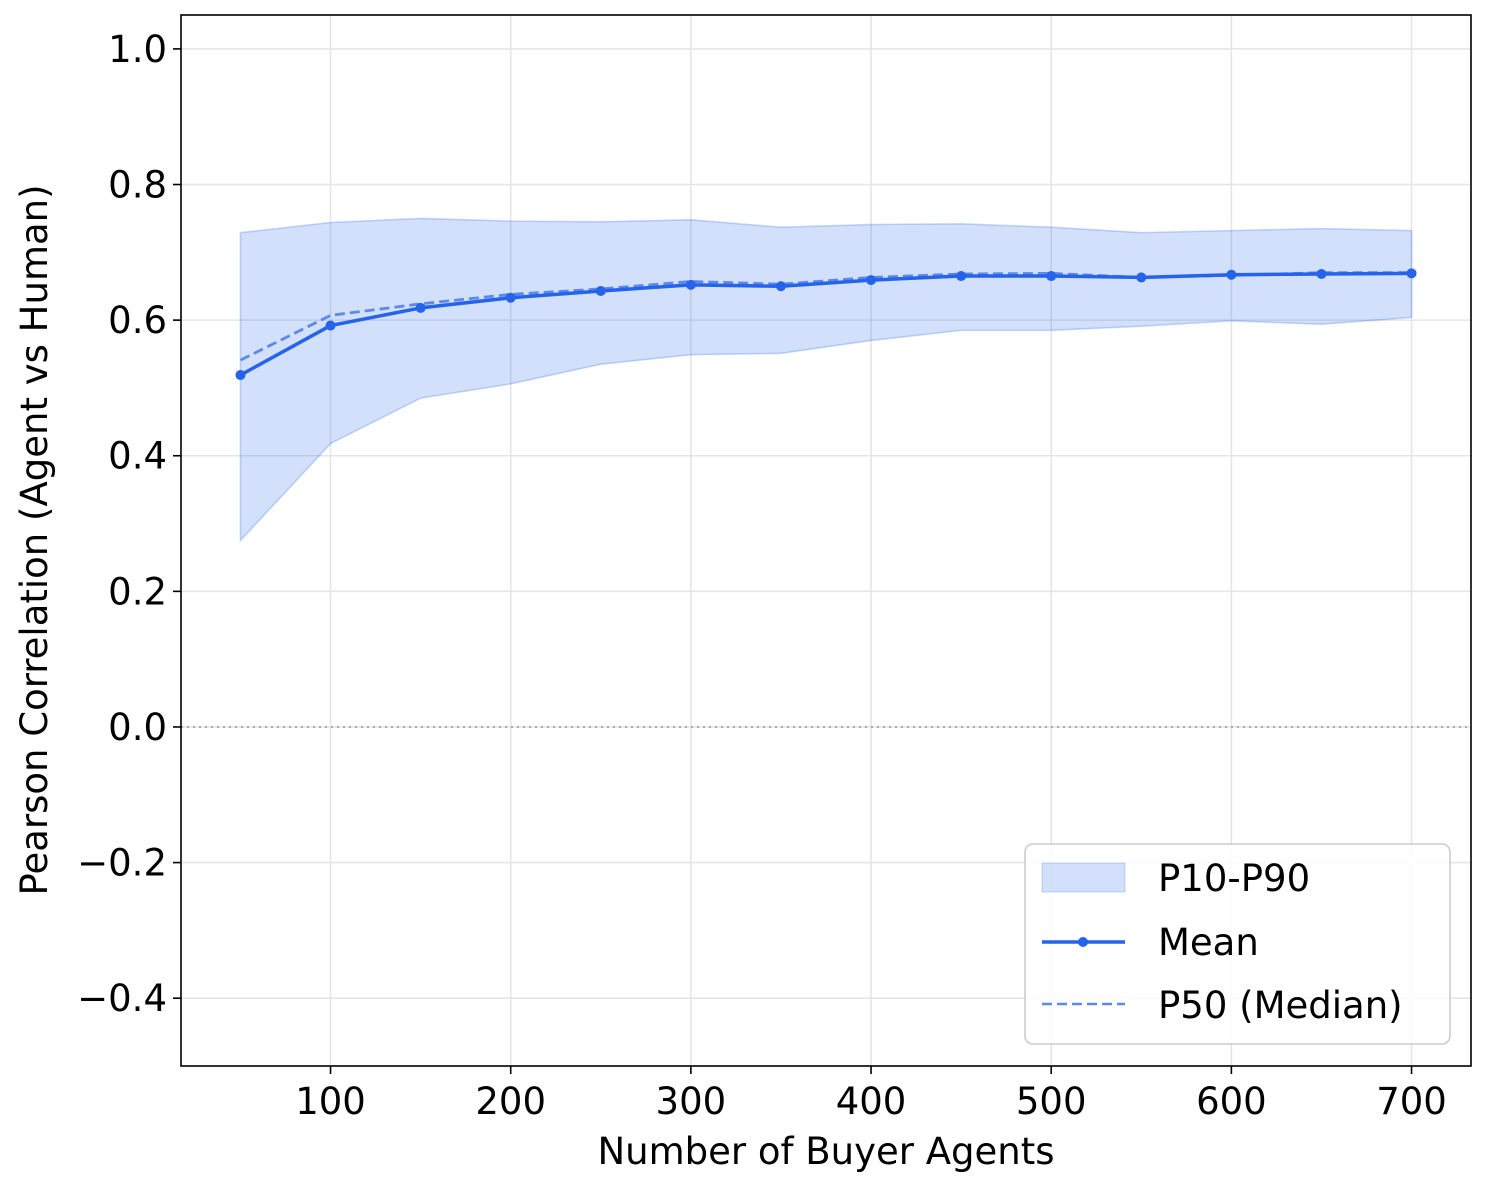  I want to click on lines-layer, so click(826, 324).